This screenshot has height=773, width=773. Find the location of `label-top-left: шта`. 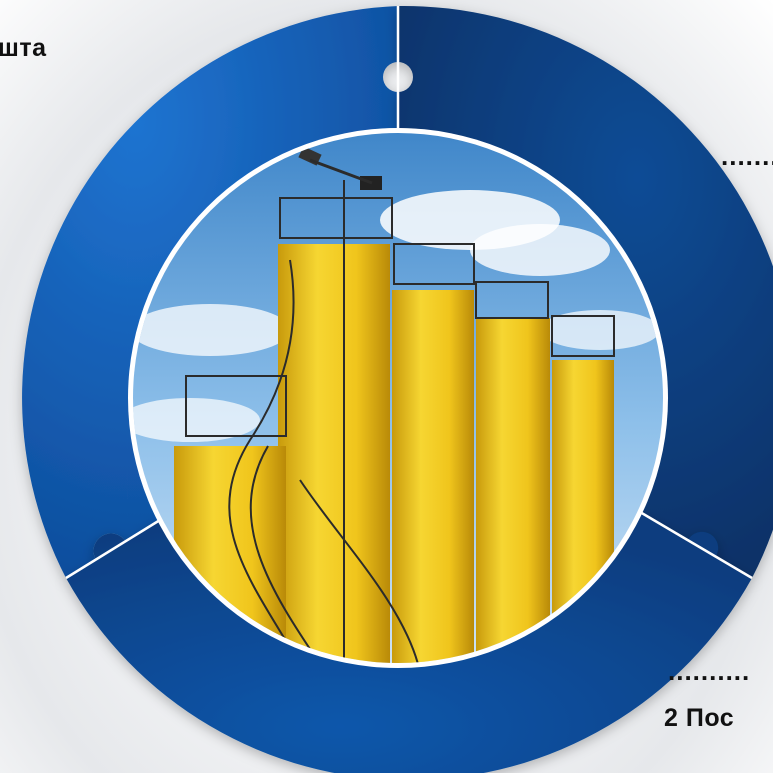

label-top-left: шта is located at coordinates (23, 48).